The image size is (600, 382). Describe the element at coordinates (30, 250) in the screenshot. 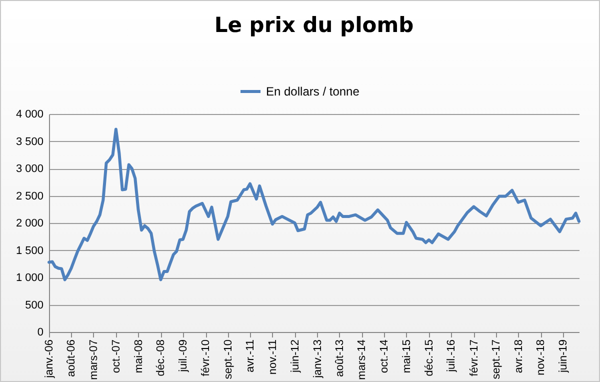

I see `y-tick-label: 1 500` at that location.